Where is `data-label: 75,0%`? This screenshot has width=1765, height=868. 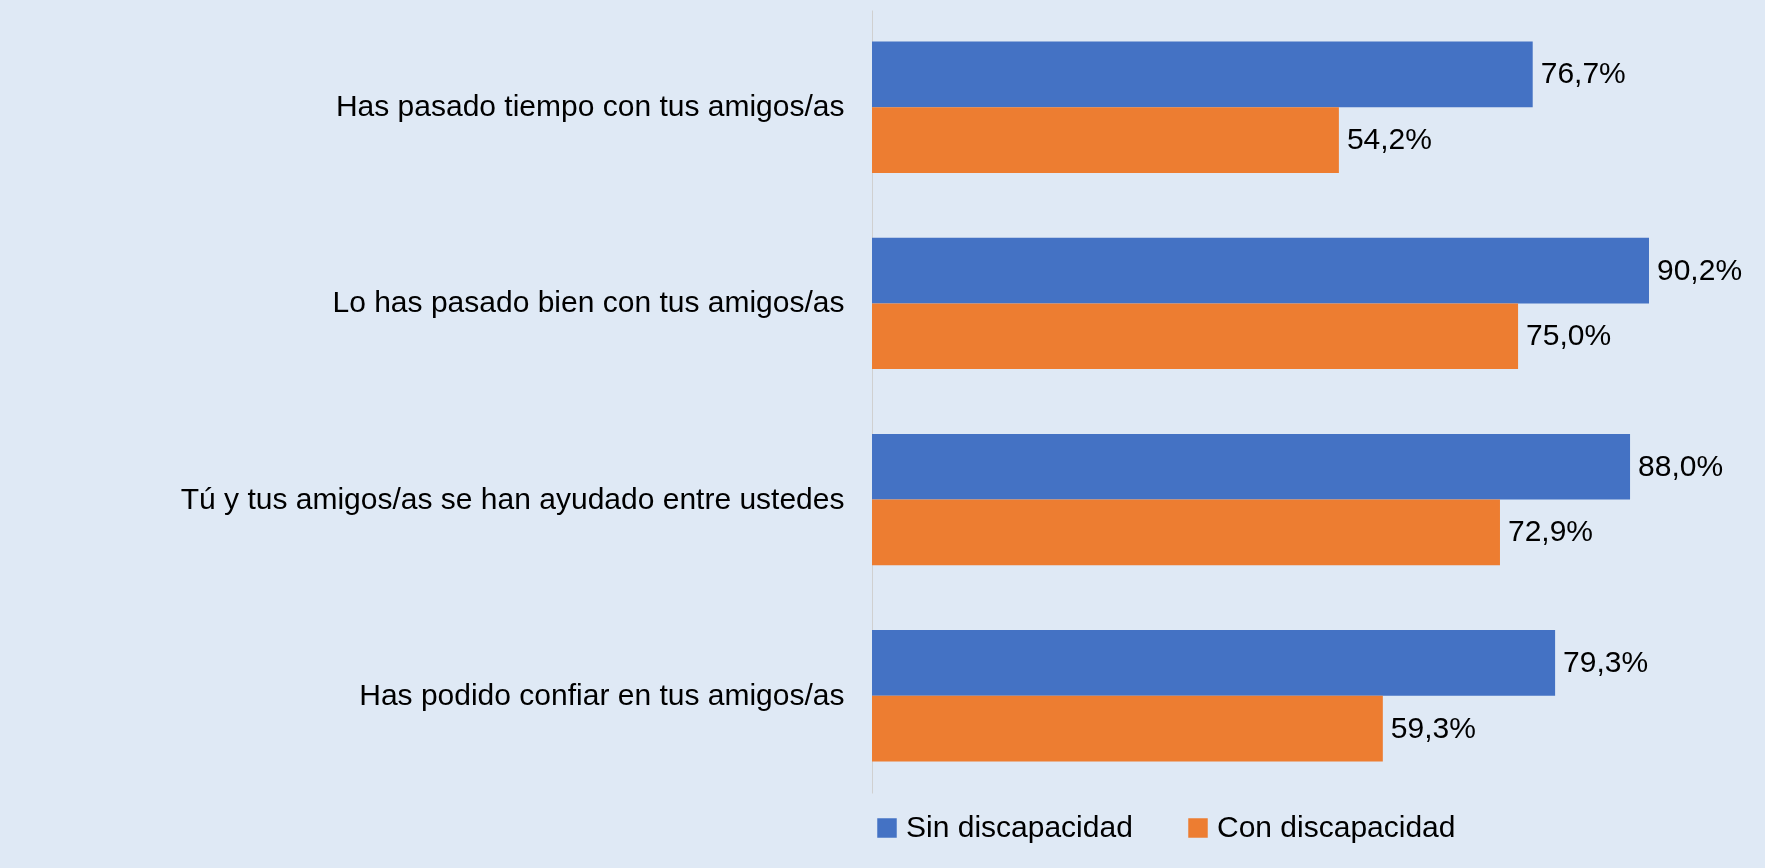
data-label: 75,0% is located at coordinates (1569, 335).